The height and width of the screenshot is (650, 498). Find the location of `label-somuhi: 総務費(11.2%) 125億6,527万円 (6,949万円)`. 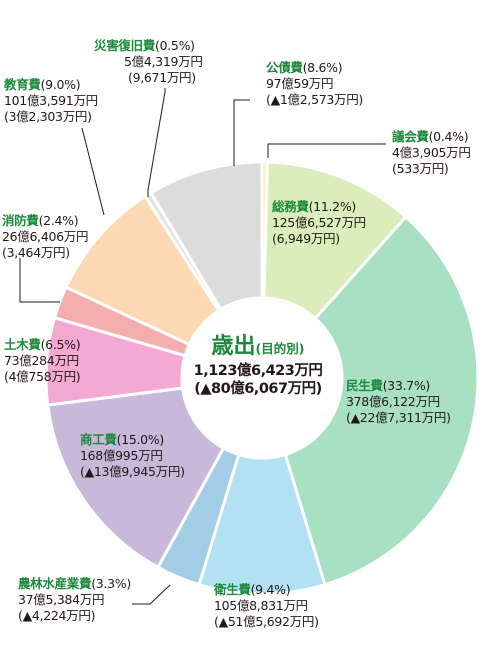

label-somuhi: 総務費(11.2%) 125億6,527万円 (6,949万円) is located at coordinates (319, 222).